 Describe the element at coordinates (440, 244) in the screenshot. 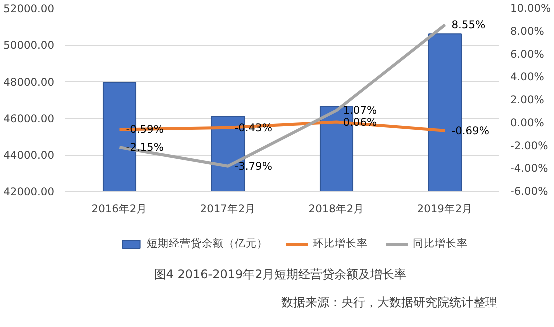

I see `legend-label: 同比增长率` at that location.